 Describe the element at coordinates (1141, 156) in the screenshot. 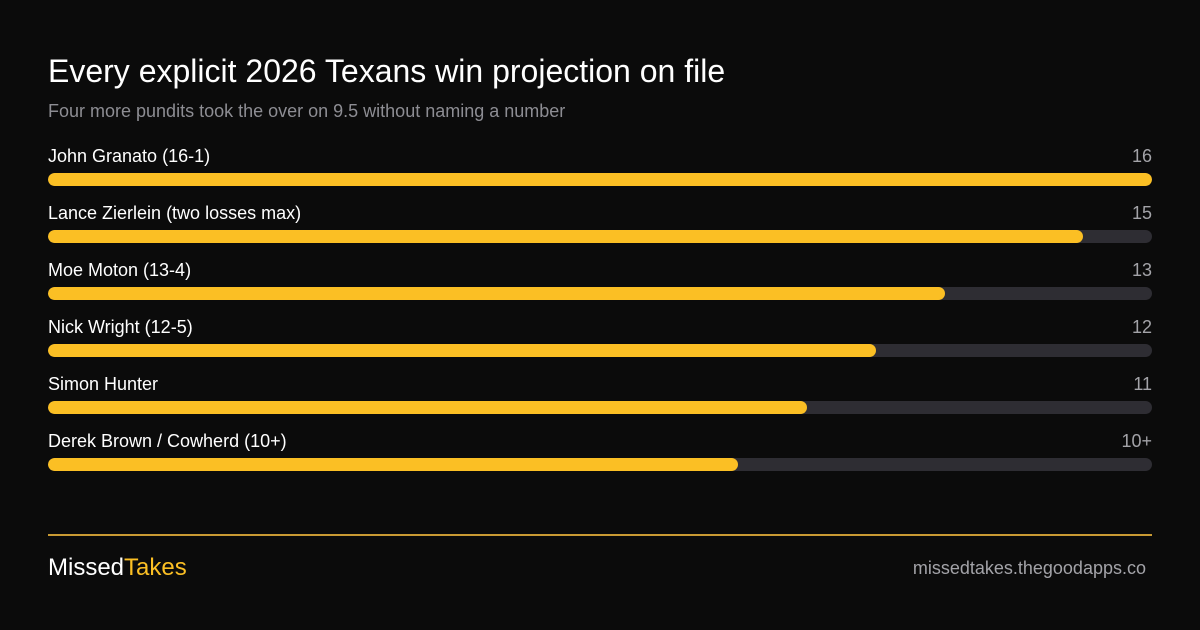

I see `bar-value-label: 16` at that location.